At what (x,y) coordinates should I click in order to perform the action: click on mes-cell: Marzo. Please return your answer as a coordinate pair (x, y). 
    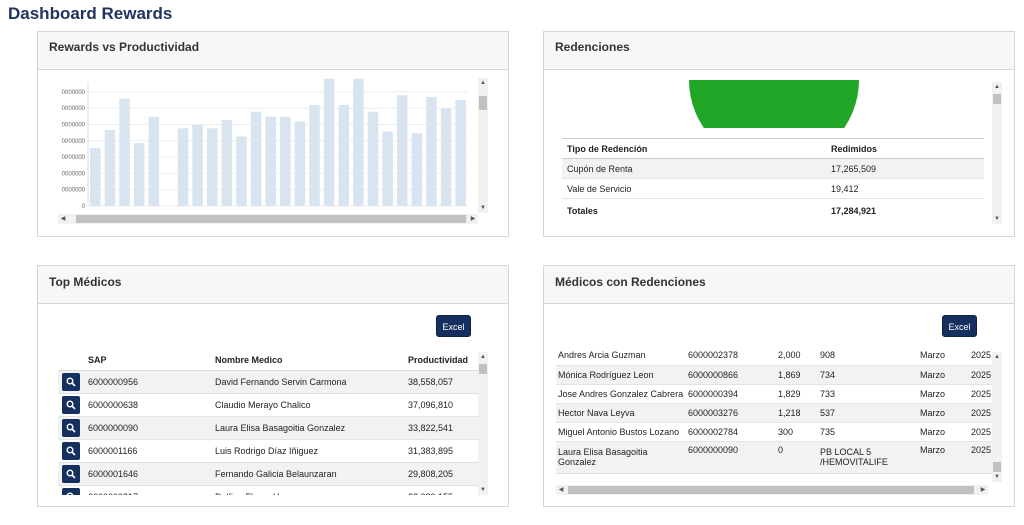
    Looking at the image, I should click on (943, 457).